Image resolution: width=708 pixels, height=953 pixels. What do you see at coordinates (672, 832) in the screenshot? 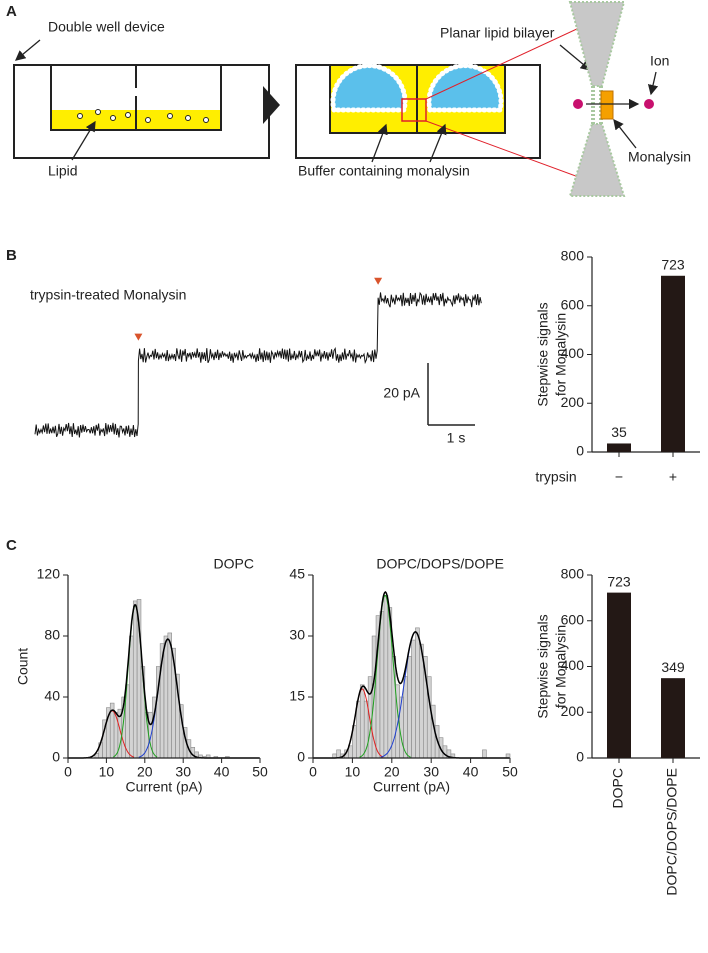
I see `x-tick-label: DOPC/DOPS/DOPE` at bounding box center [672, 832].